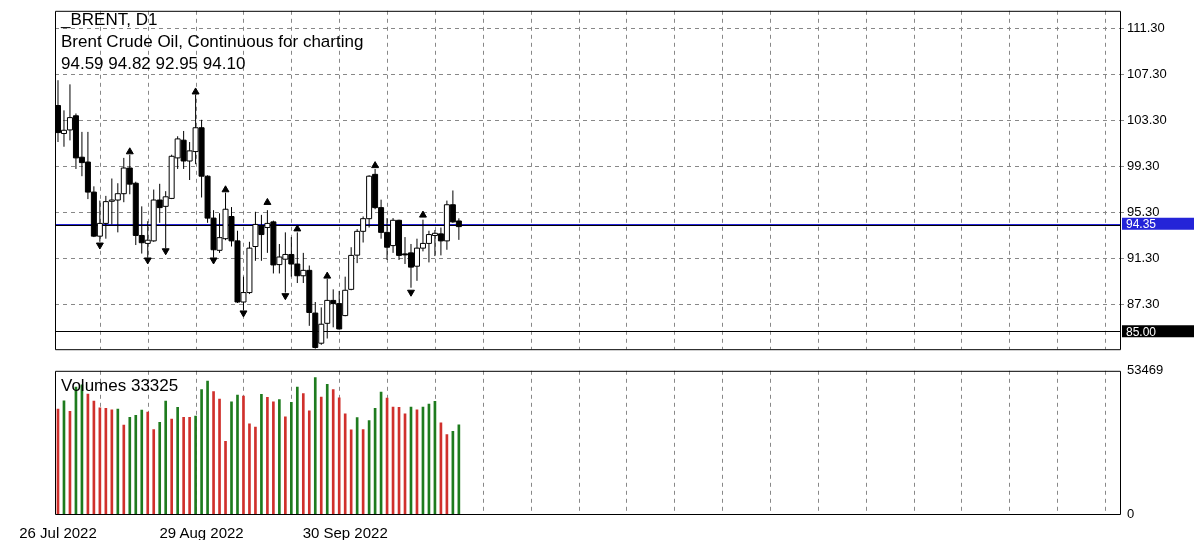 The height and width of the screenshot is (540, 1200). Describe the element at coordinates (1131, 513) in the screenshot. I see `y-tick-label: 0` at that location.